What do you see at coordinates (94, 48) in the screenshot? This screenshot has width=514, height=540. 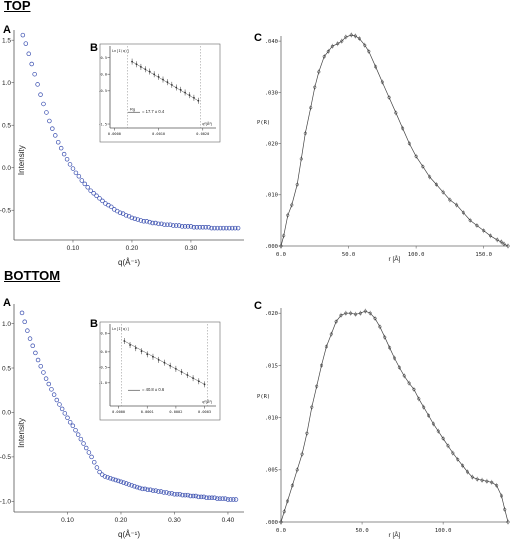 I see `panel-letter-top-b: B` at bounding box center [94, 48].